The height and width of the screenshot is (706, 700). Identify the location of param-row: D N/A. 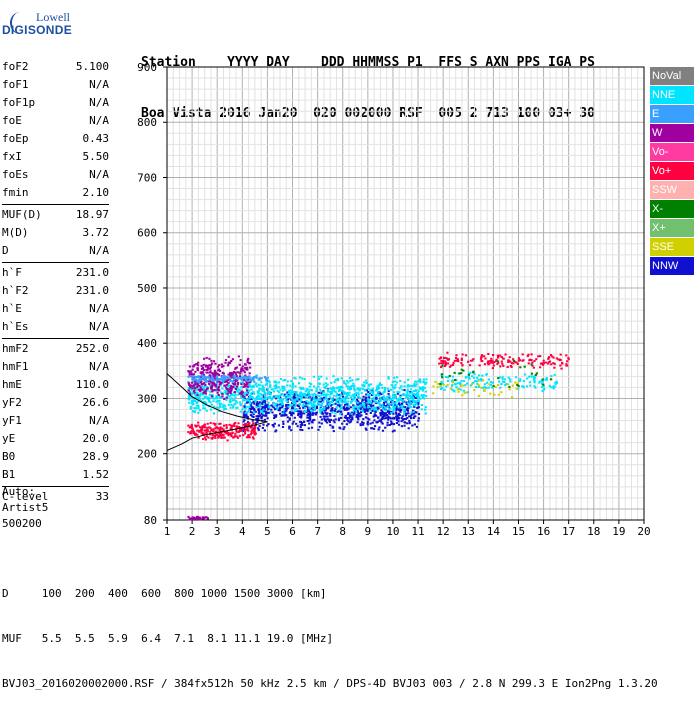
(55, 251).